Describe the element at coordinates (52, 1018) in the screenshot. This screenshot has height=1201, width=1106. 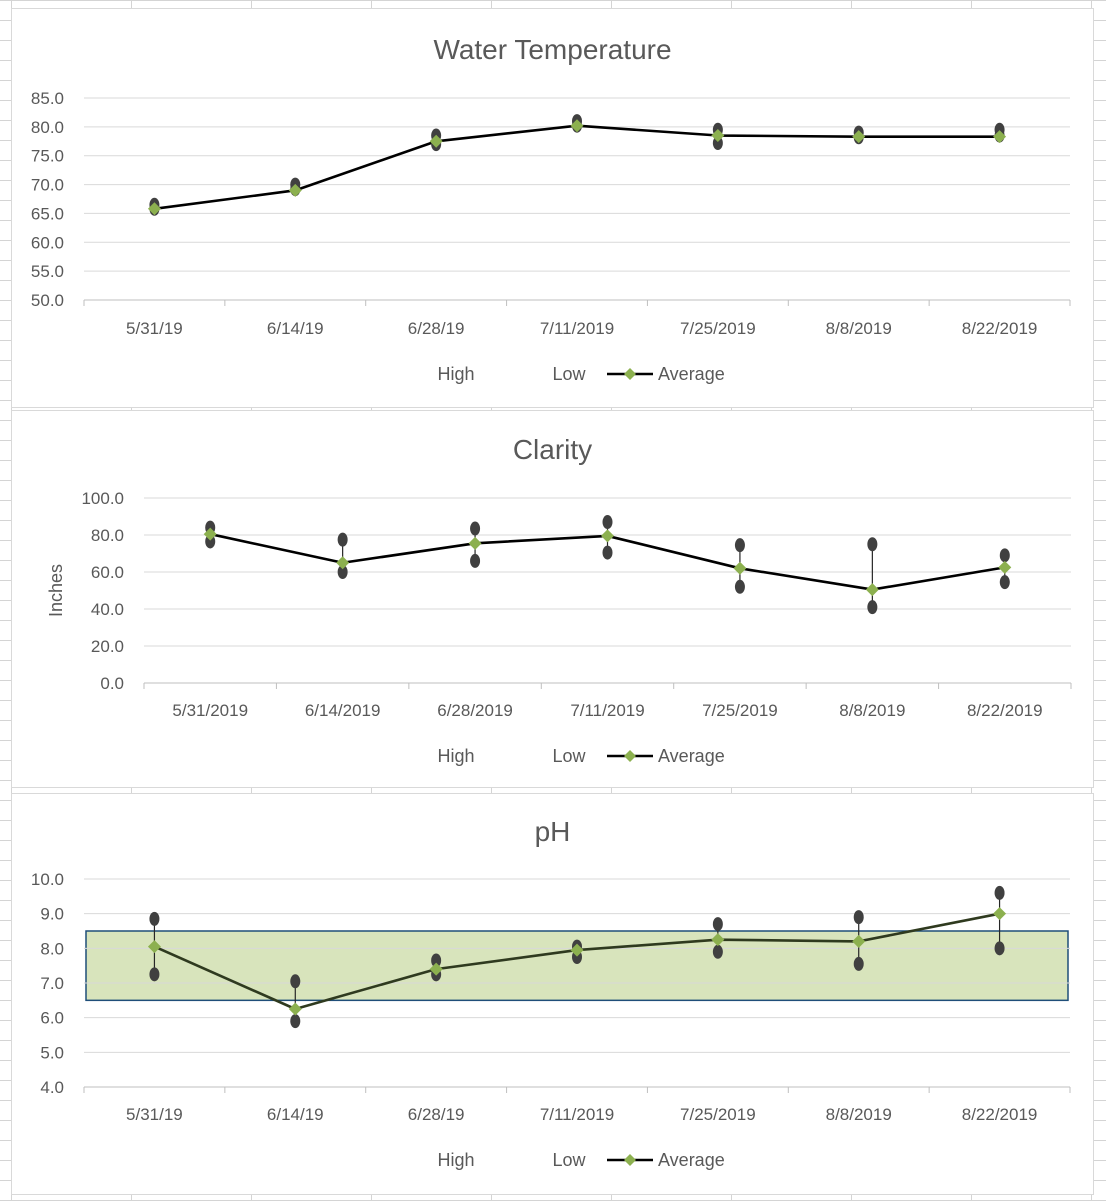
I see `y-tick-label: 6.0` at that location.